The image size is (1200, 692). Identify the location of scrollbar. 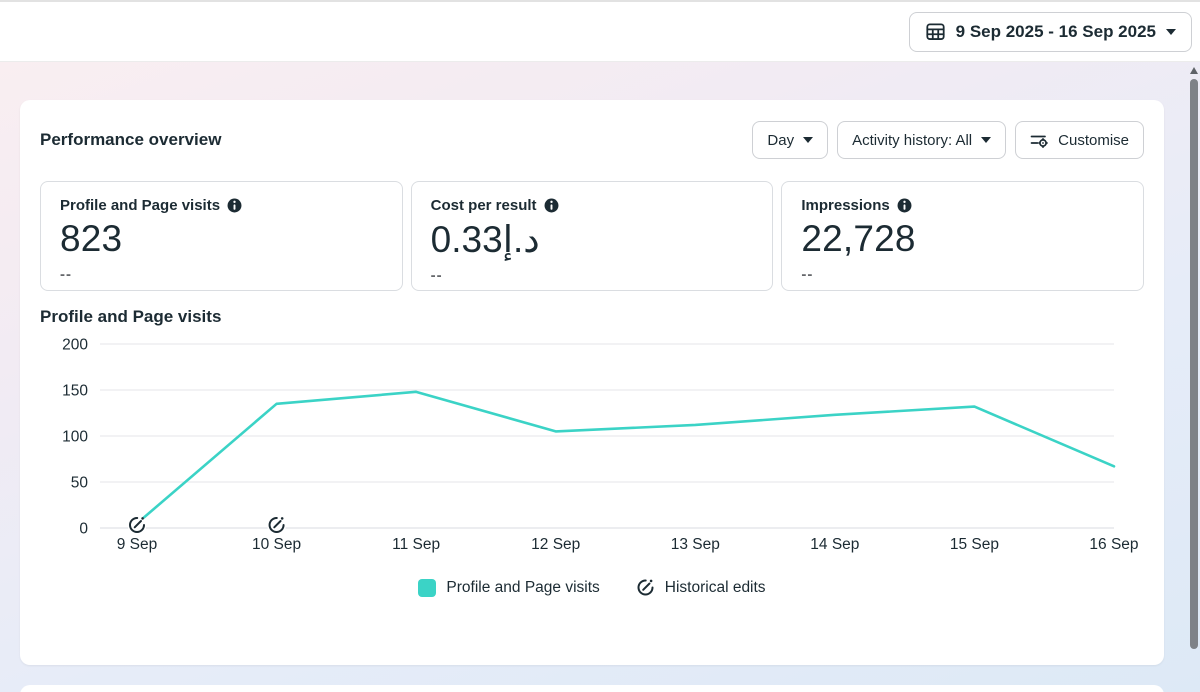
(1194, 378).